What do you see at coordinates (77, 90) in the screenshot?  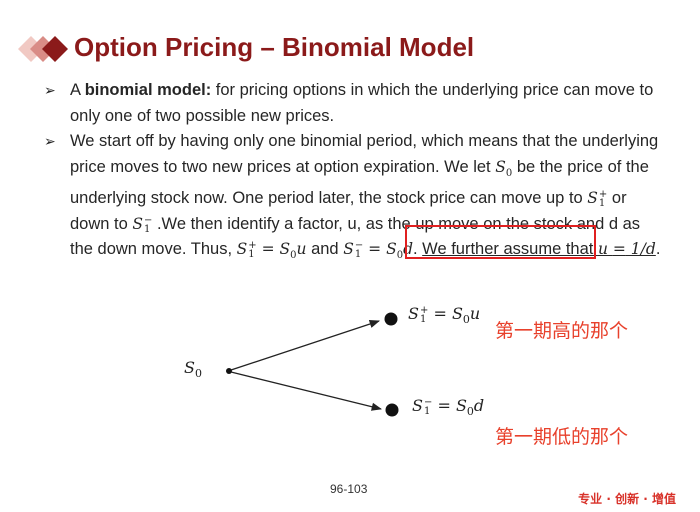 I see `bullet-1-prefix: A` at bounding box center [77, 90].